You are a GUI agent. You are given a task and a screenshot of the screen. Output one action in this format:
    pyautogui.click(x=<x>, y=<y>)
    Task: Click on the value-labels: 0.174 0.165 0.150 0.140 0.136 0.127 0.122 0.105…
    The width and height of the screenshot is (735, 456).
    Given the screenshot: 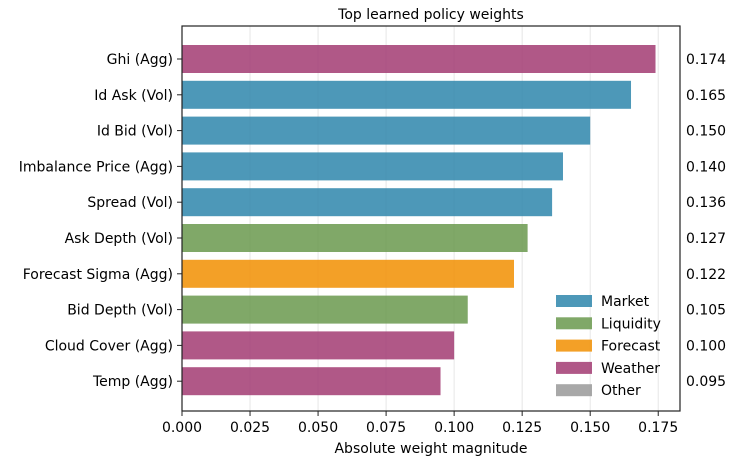 What is the action you would take?
    pyautogui.click(x=706, y=221)
    